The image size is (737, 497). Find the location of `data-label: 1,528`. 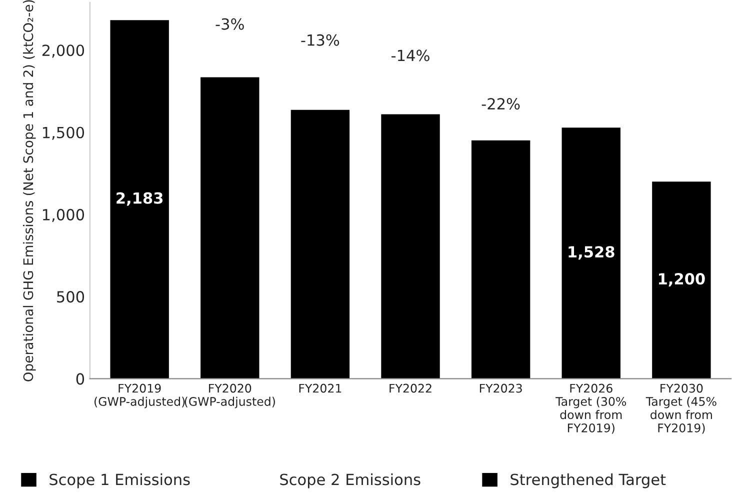

data-label: 1,528 is located at coordinates (591, 253).